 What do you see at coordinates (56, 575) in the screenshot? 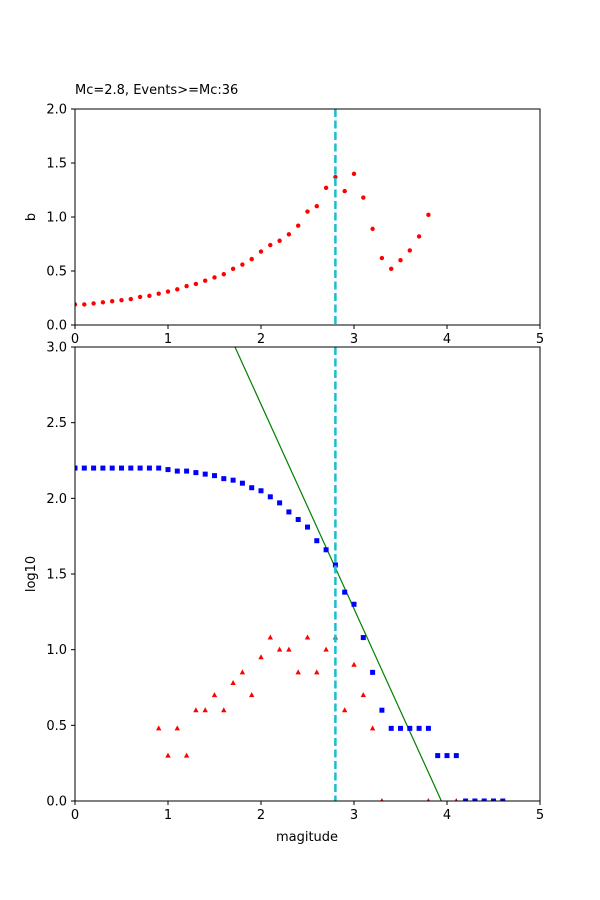
I see `bottom-y-tick-label: 1.5` at bounding box center [56, 575].